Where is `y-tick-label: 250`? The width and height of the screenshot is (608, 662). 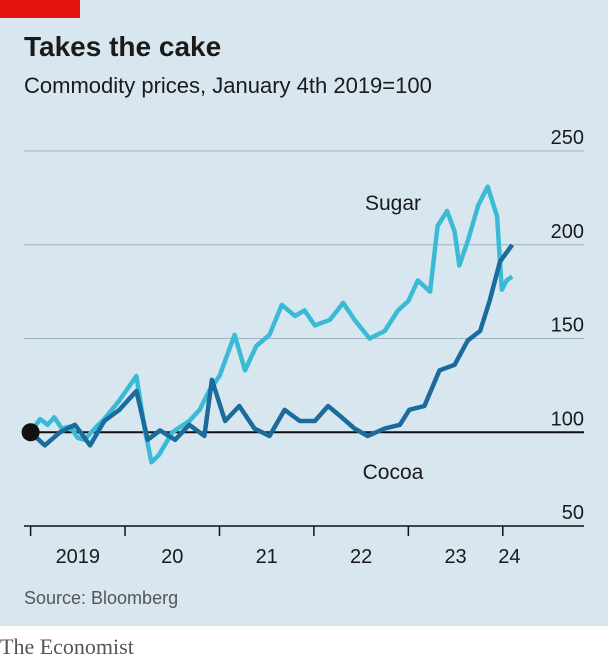
y-tick-label: 250 is located at coordinates (567, 138).